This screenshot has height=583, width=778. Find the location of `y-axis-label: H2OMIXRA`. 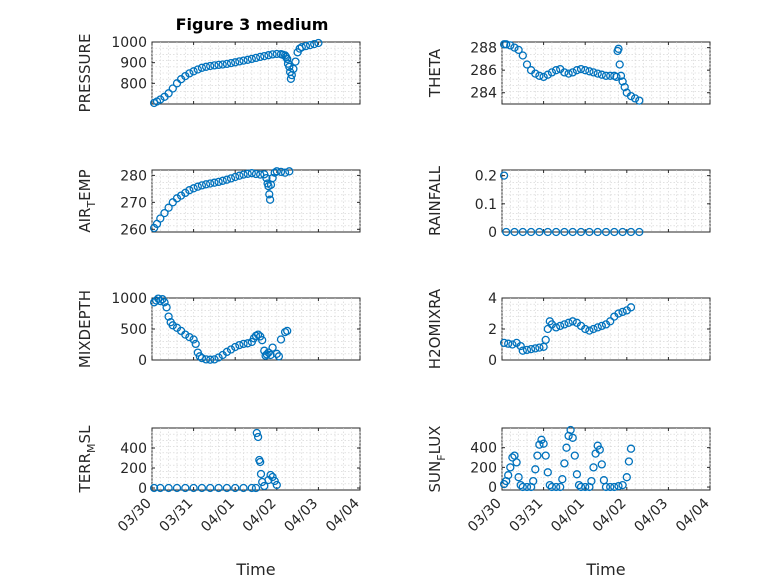

y-axis-label: H2OMIXRA is located at coordinates (435, 328).